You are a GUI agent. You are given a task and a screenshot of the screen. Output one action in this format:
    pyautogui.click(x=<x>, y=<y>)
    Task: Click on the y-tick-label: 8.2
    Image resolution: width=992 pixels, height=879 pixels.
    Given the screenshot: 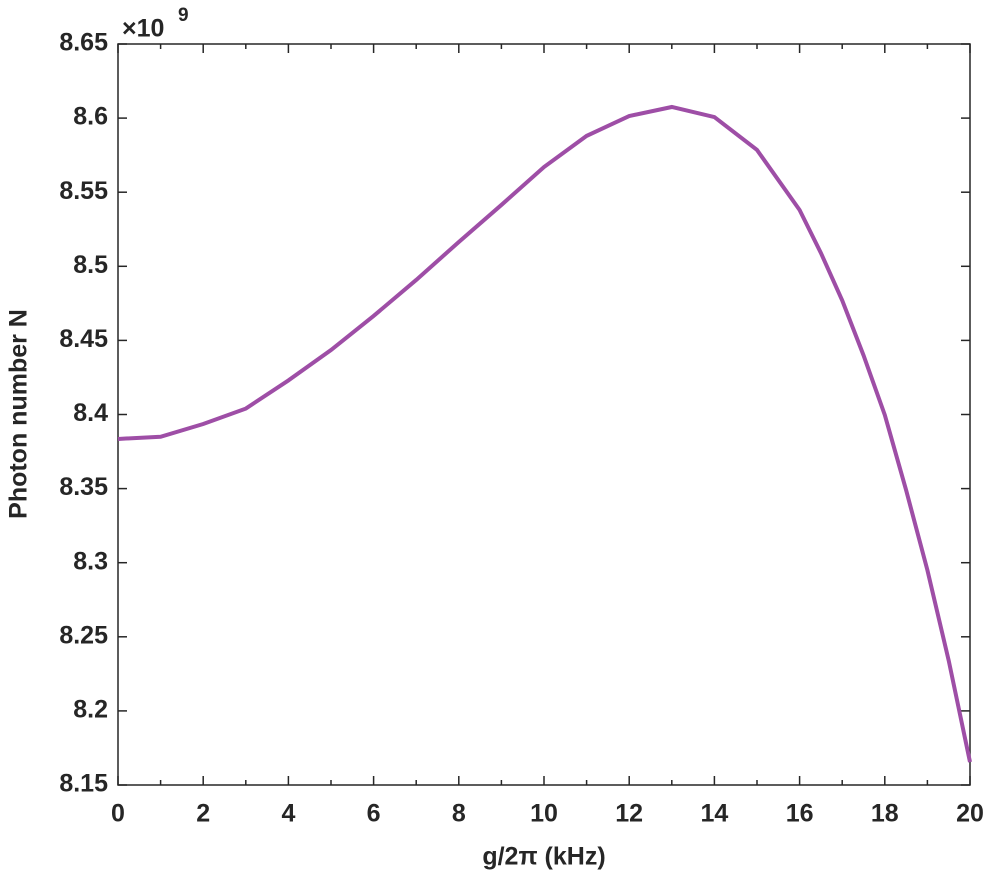 What is the action you would take?
    pyautogui.click(x=90, y=710)
    